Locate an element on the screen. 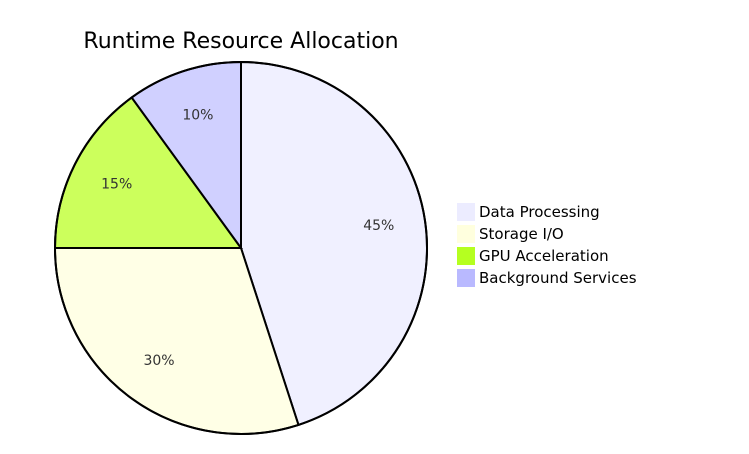 This screenshot has width=749, height=454. legend-label-gpu-acceleration: GPU Acceleration is located at coordinates (544, 256).